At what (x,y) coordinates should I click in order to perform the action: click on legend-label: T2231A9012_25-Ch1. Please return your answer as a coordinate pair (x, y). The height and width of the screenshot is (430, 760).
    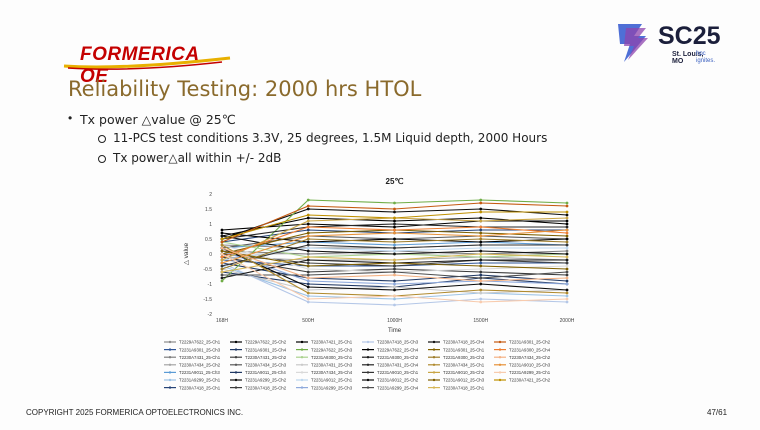
    Looking at the image, I should click on (332, 380).